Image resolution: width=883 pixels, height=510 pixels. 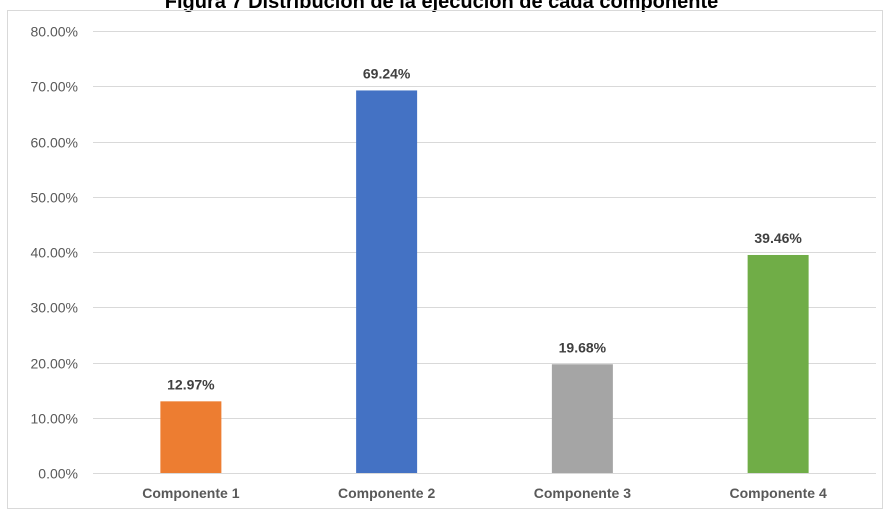 What do you see at coordinates (54, 198) in the screenshot?
I see `y-tick-label: 50.00%` at bounding box center [54, 198].